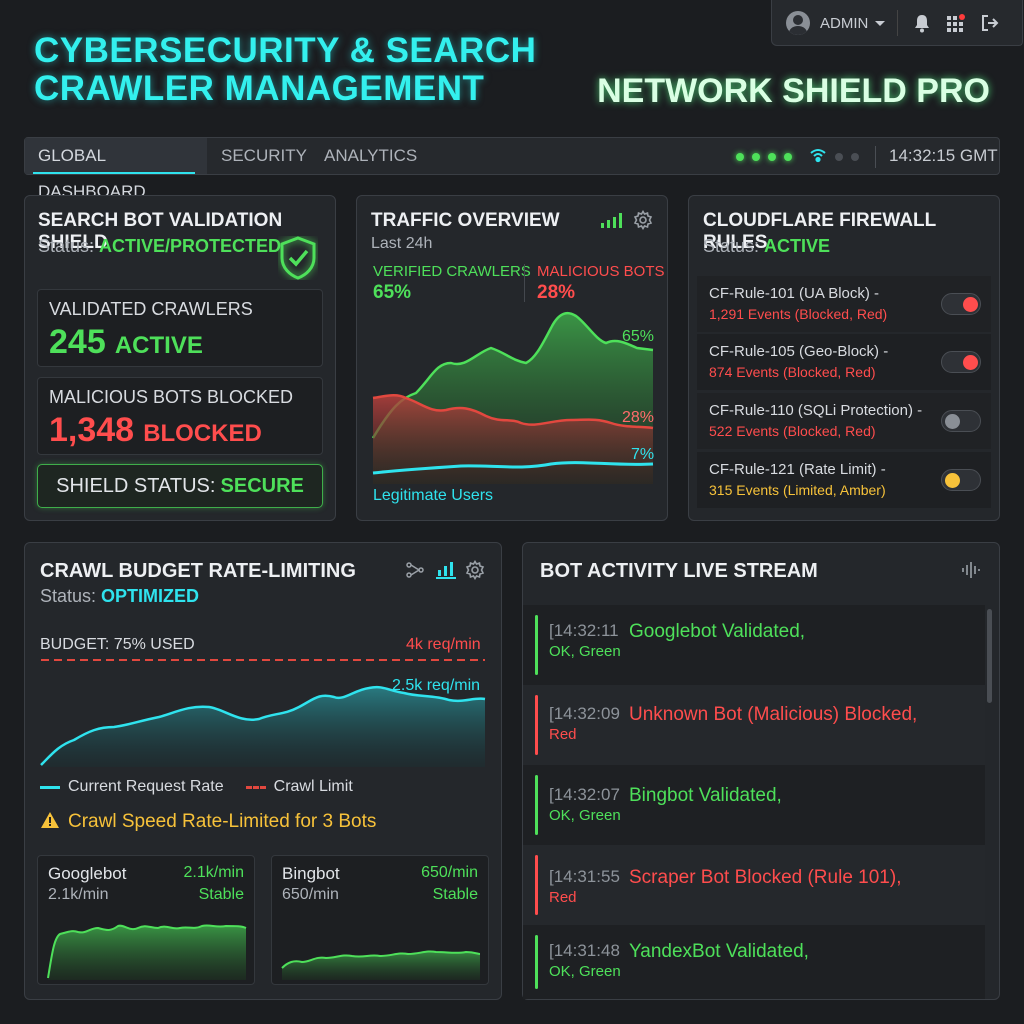  Describe the element at coordinates (146, 786) in the screenshot. I see `legend-current: Current Request Rate` at that location.